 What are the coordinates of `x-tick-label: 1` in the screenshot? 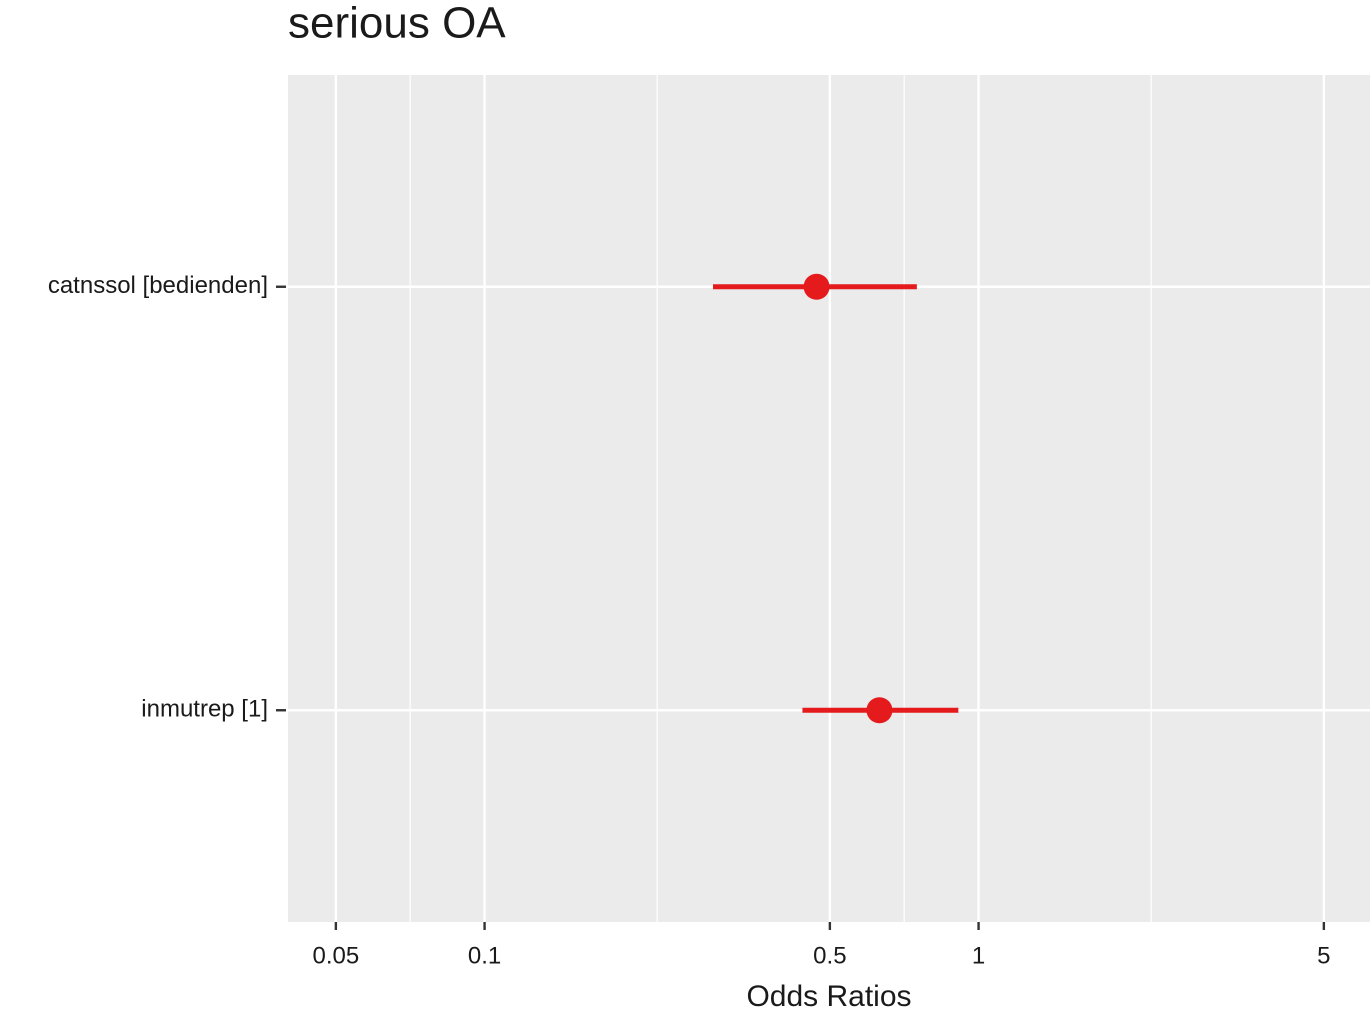 It's located at (978, 955).